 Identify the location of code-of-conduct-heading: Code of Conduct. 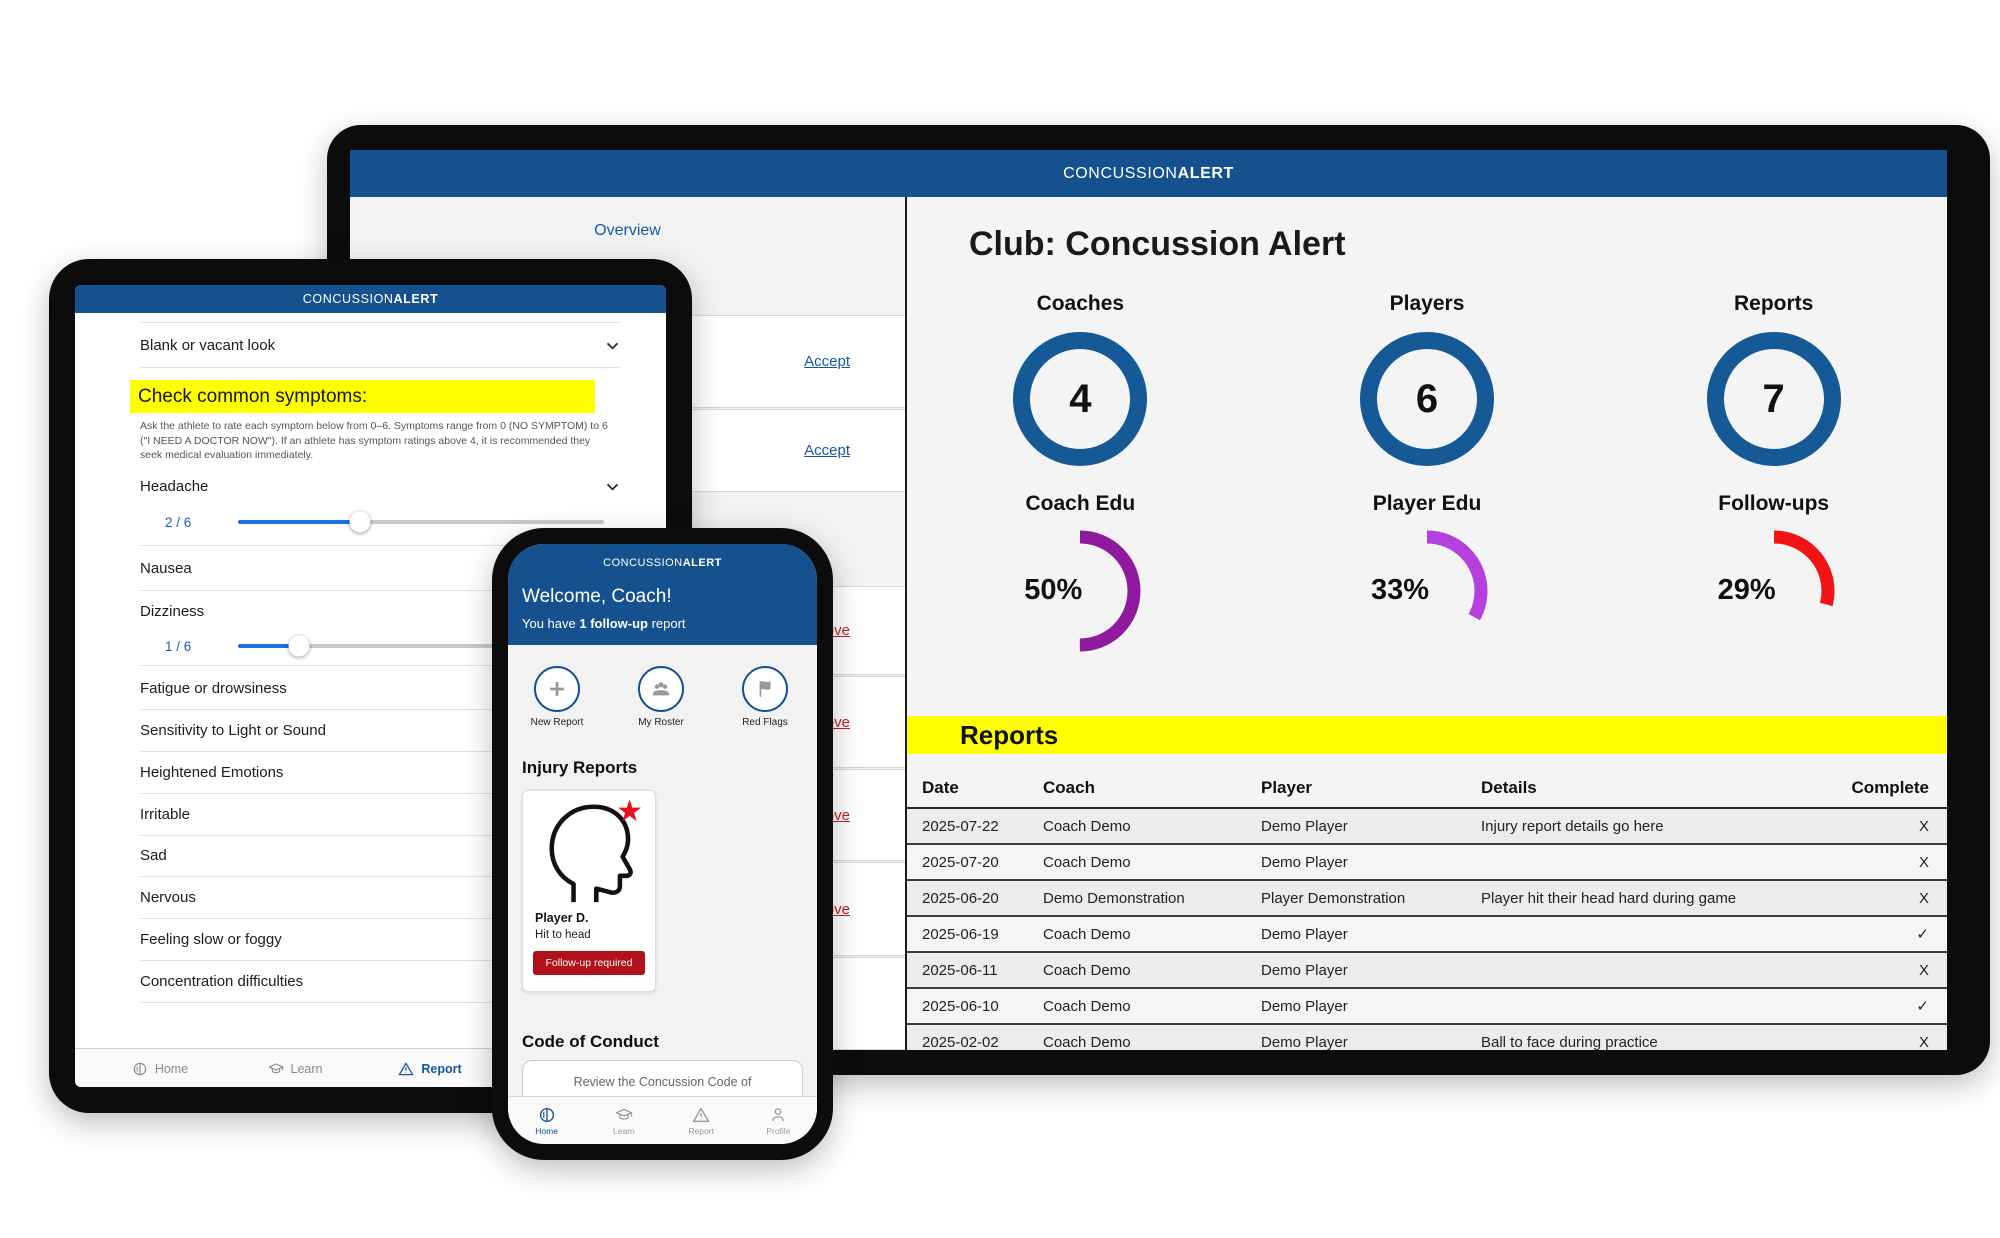
(590, 1041).